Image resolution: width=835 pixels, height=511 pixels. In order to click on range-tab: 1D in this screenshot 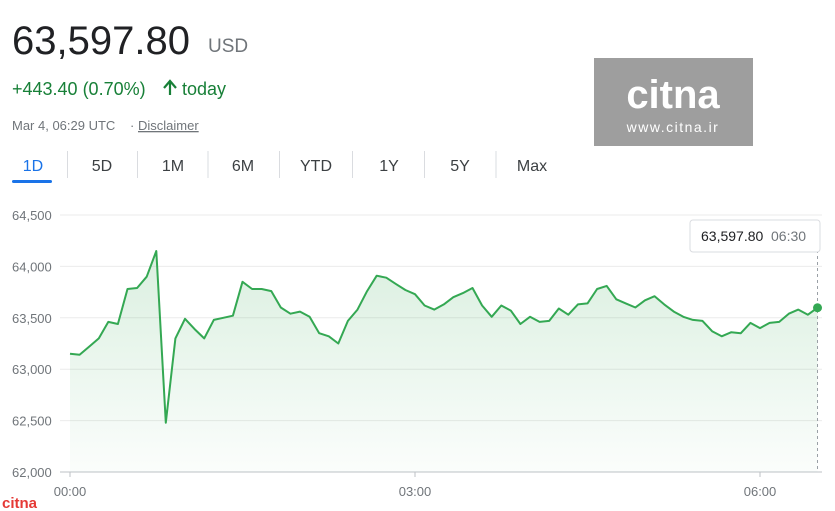, I will do `click(33, 166)`.